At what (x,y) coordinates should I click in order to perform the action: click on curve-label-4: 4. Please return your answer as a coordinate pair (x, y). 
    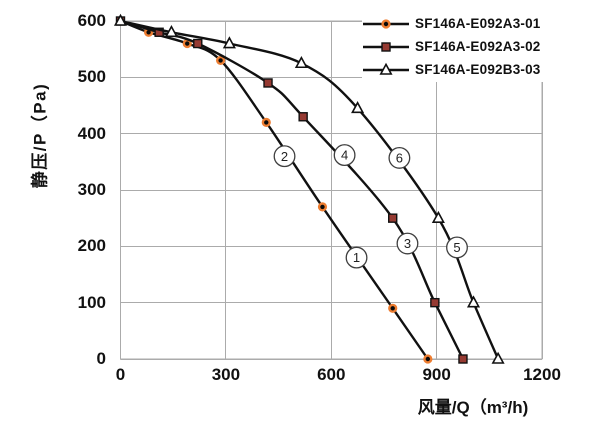
    Looking at the image, I should click on (344, 155).